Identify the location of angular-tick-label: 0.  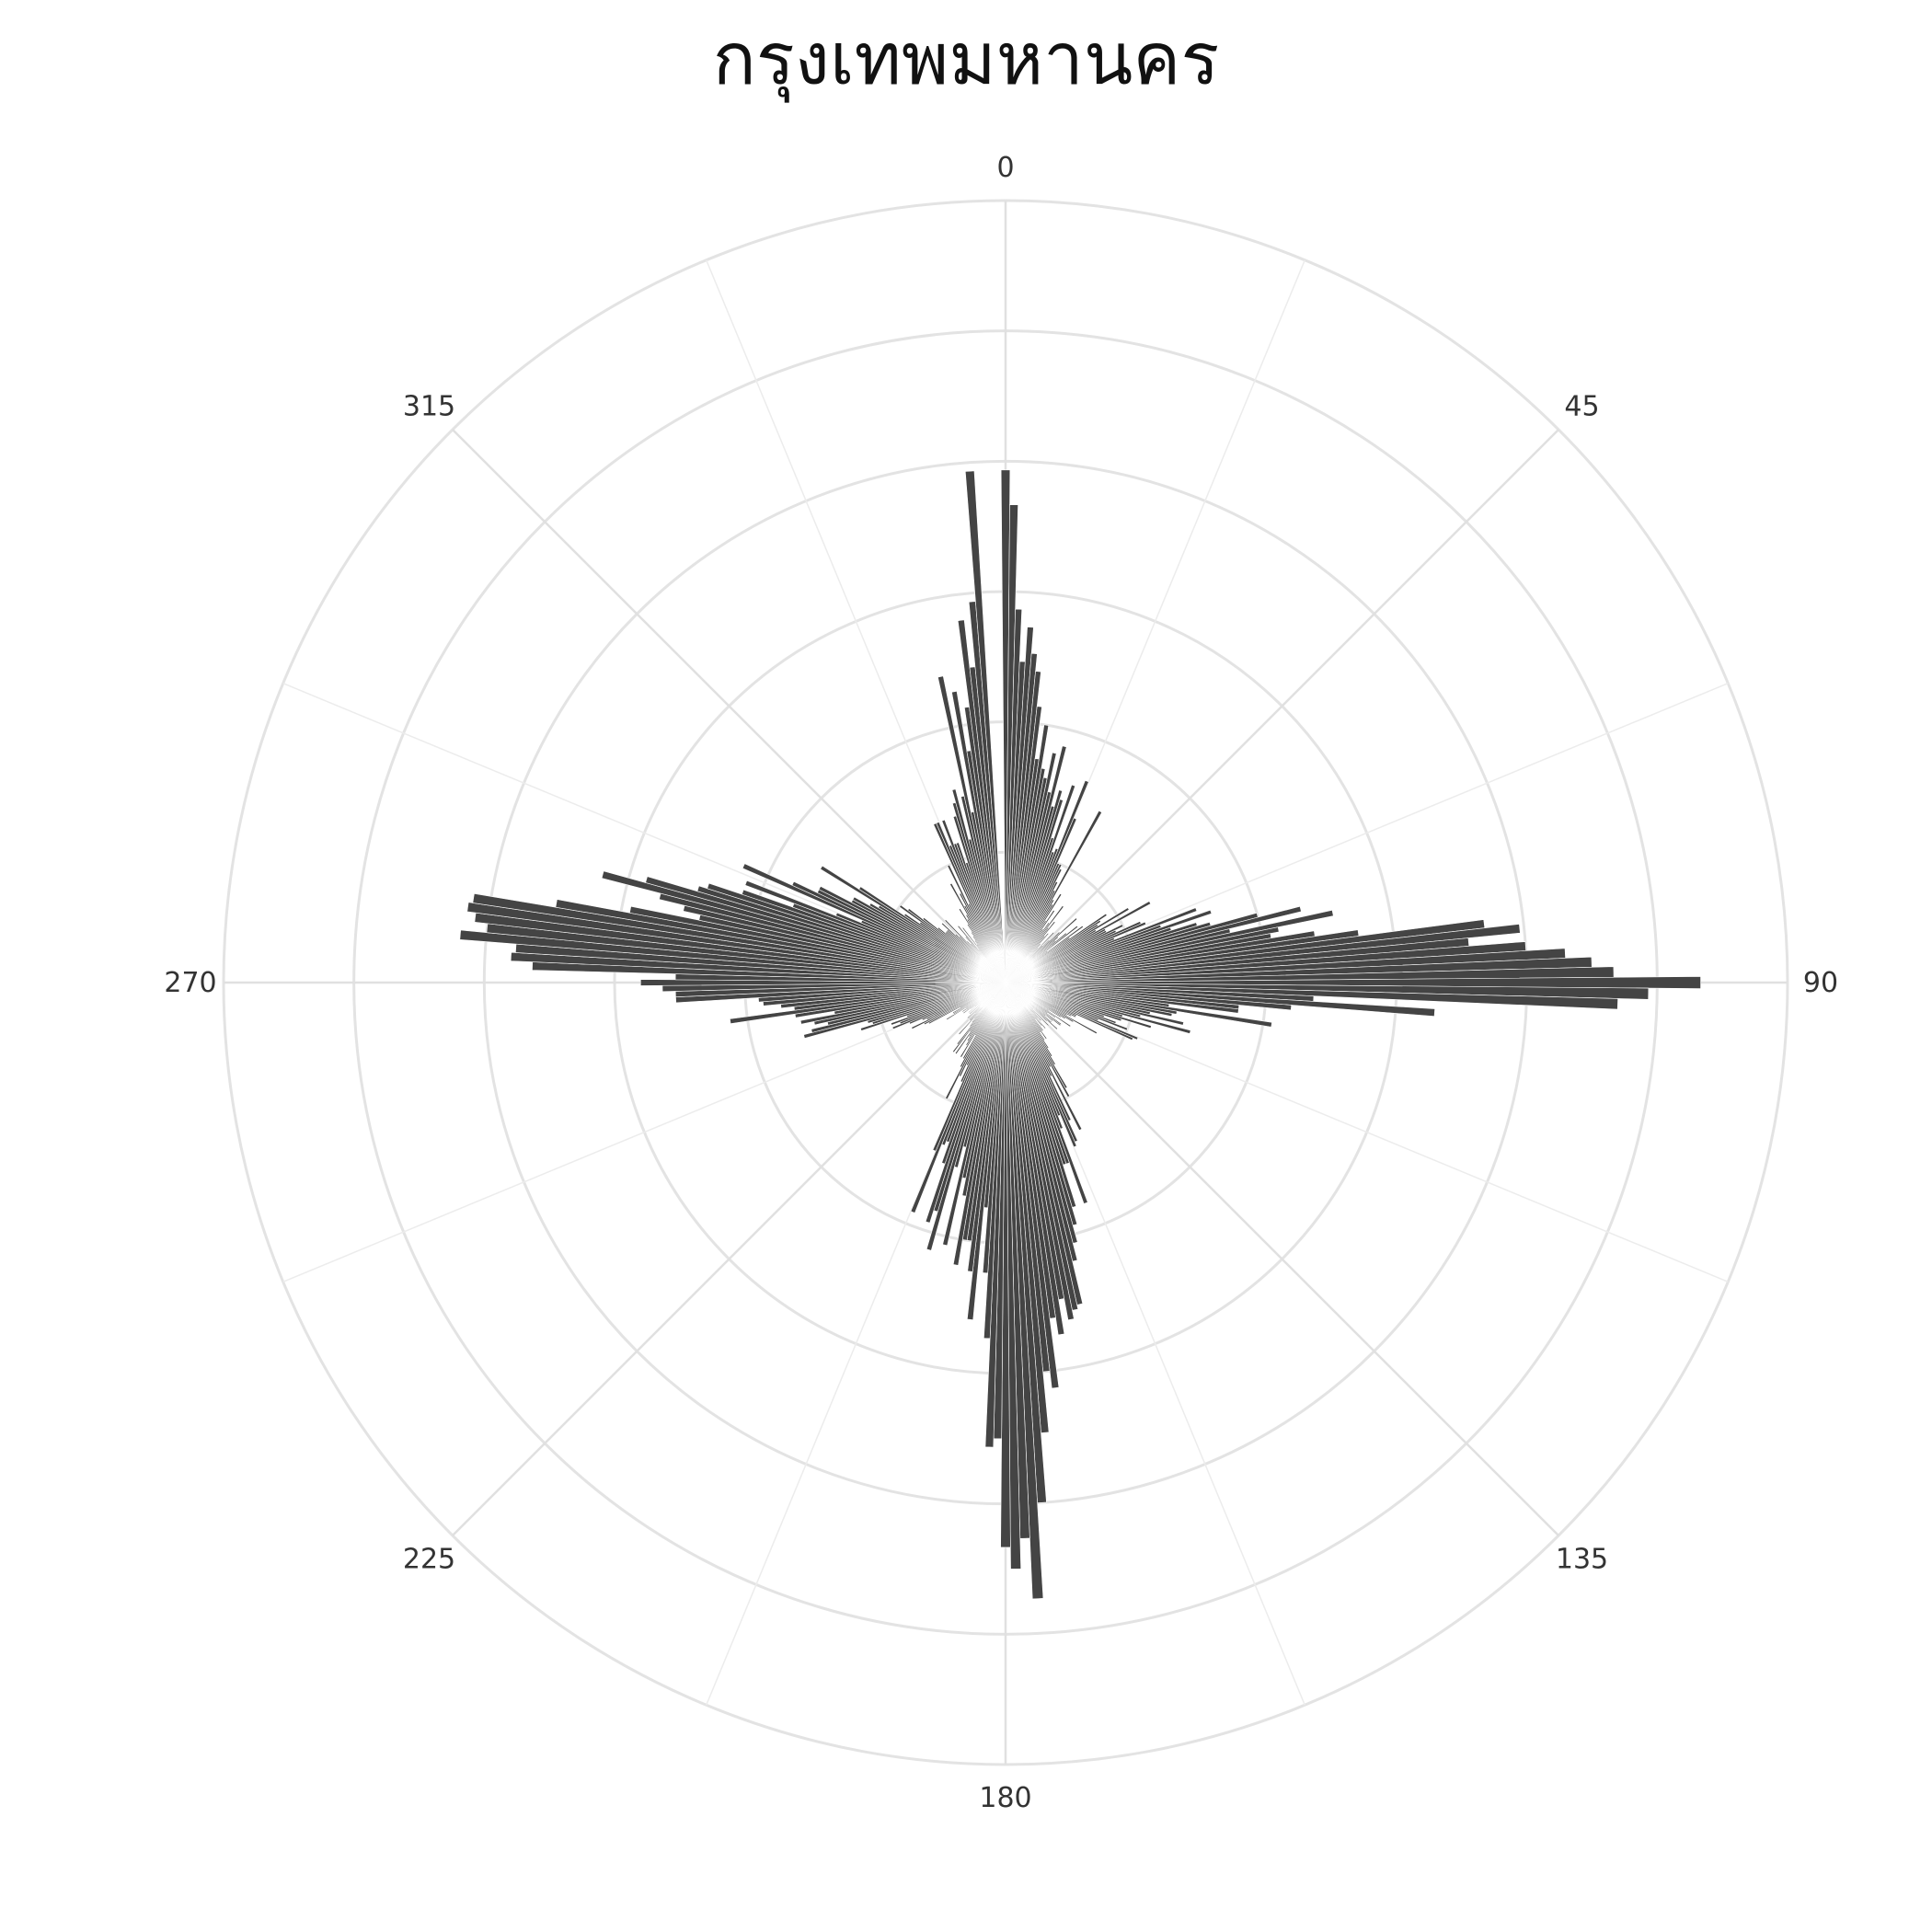
(1005, 168).